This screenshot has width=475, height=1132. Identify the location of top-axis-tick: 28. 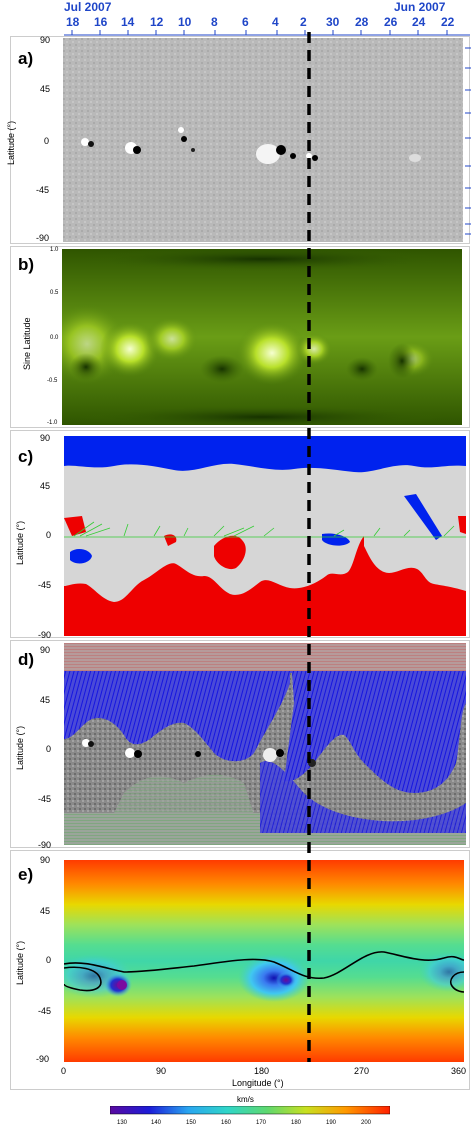
(362, 22).